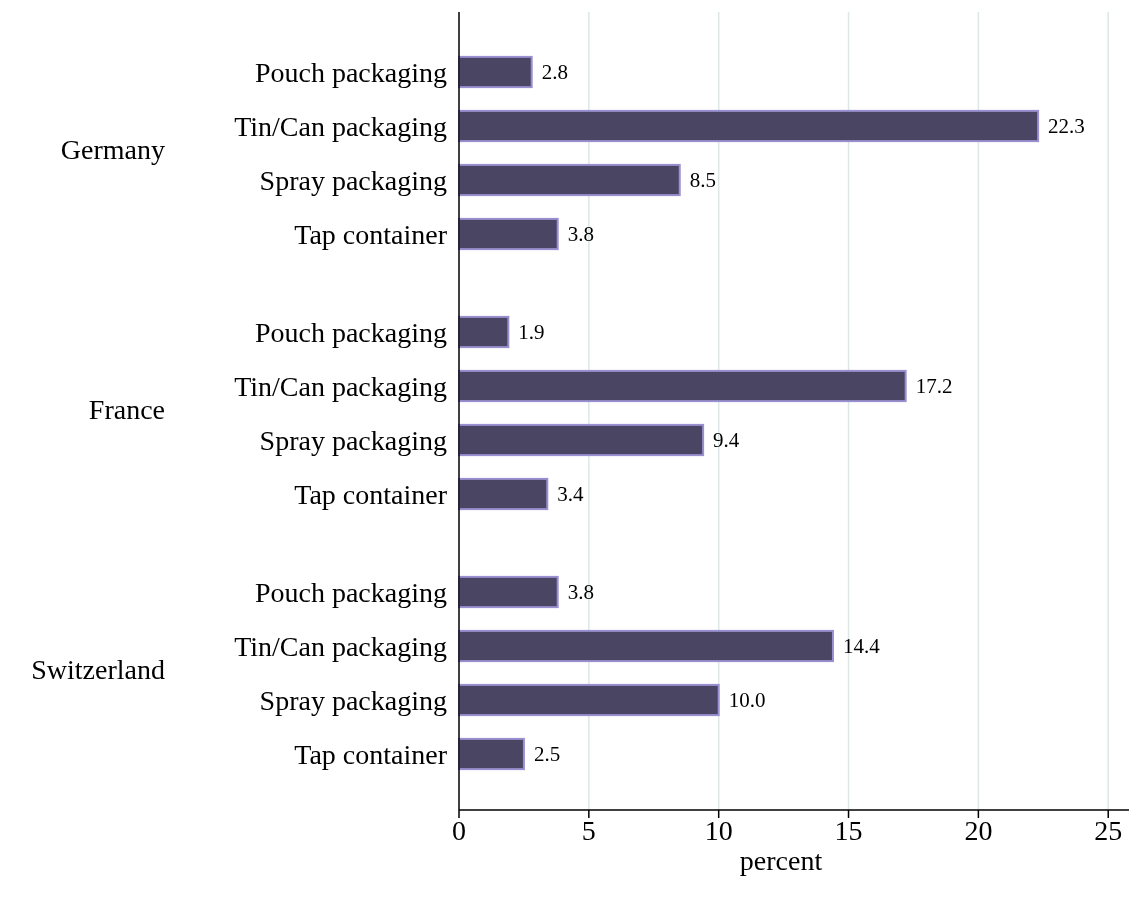 This screenshot has height=905, width=1140. I want to click on data-label: 10.0, so click(747, 700).